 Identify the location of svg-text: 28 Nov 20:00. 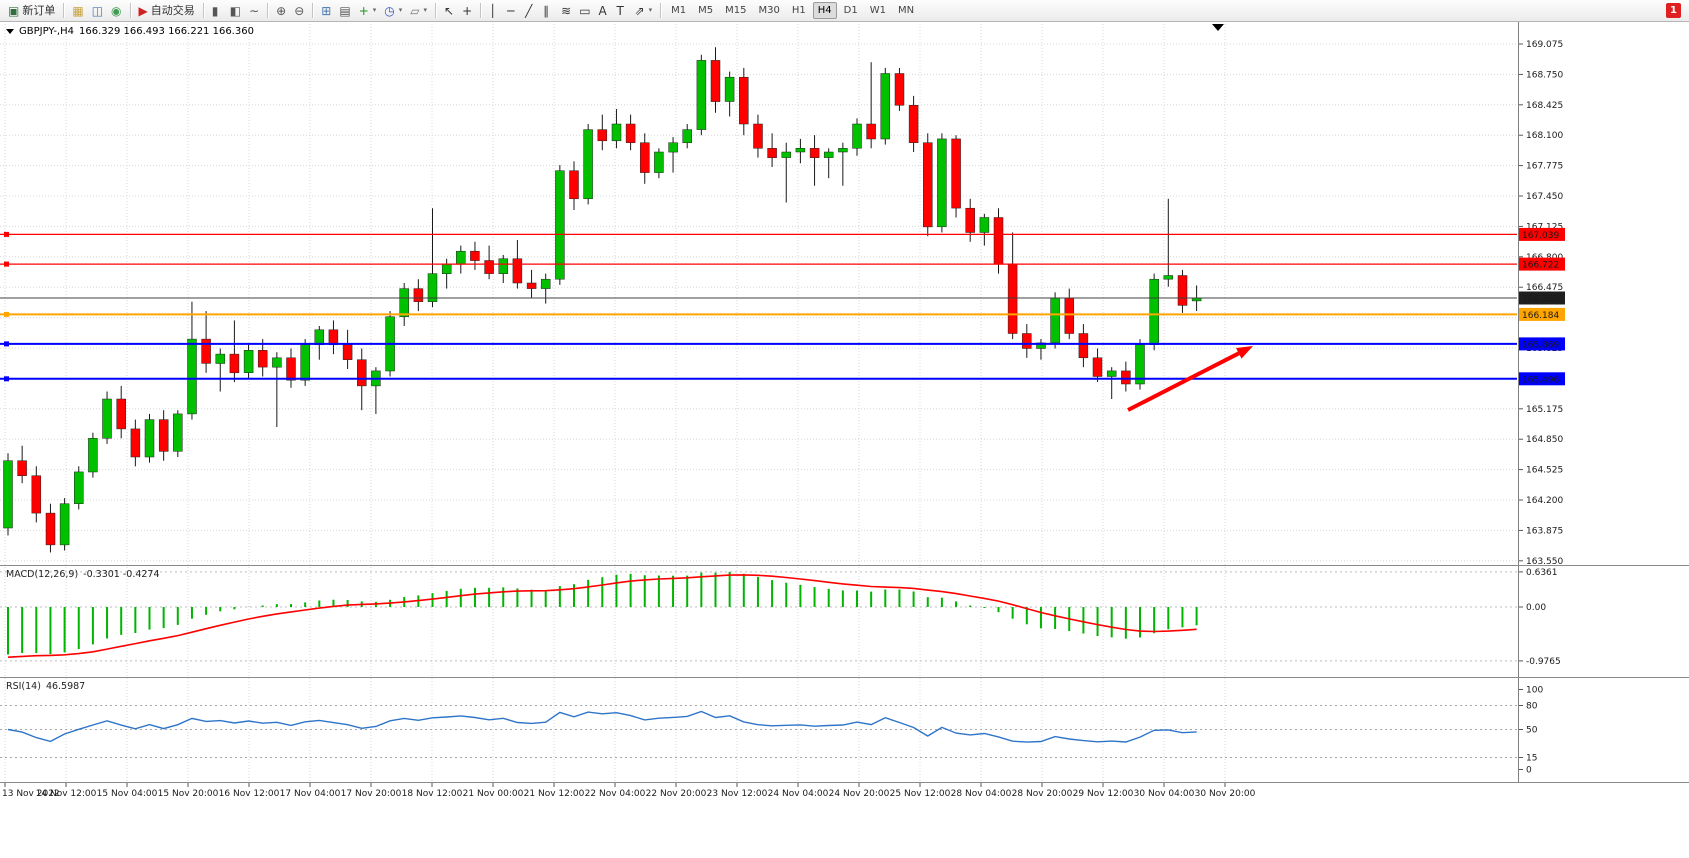
(1042, 794).